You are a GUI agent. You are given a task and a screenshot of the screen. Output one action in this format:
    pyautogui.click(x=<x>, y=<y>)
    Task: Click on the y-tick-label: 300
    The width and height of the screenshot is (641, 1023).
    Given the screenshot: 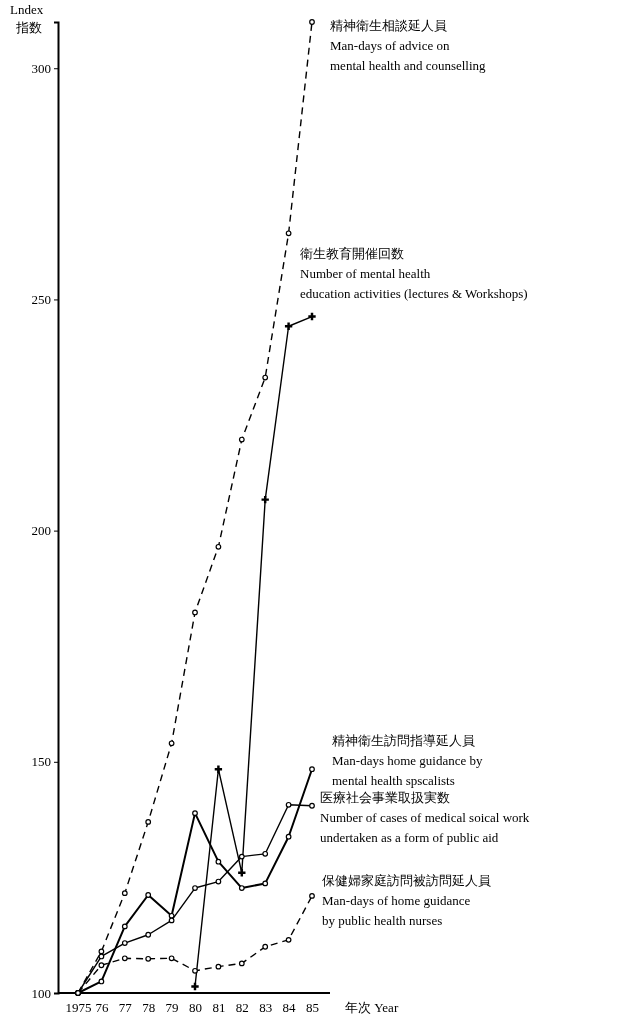 What is the action you would take?
    pyautogui.click(x=41, y=68)
    